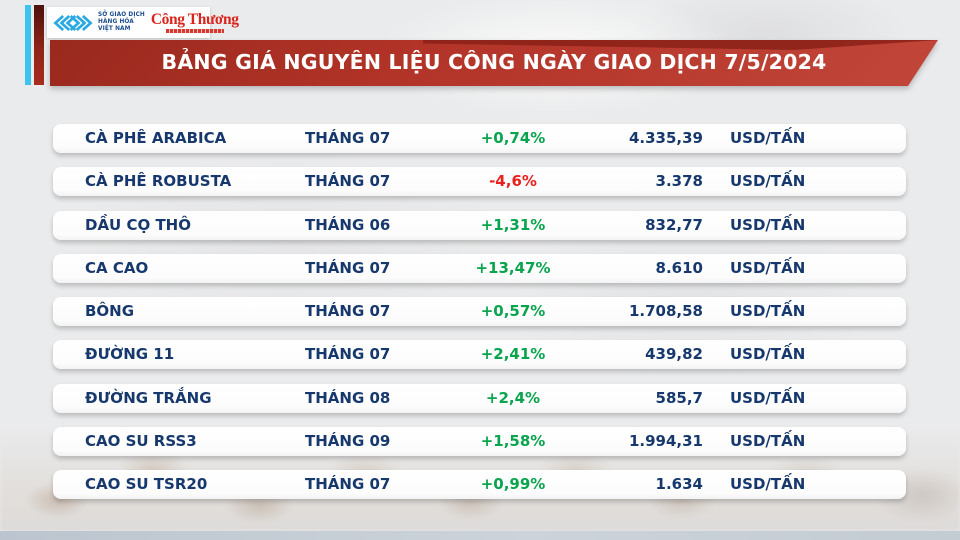  What do you see at coordinates (513, 138) in the screenshot?
I see `change-percent: +0,74%` at bounding box center [513, 138].